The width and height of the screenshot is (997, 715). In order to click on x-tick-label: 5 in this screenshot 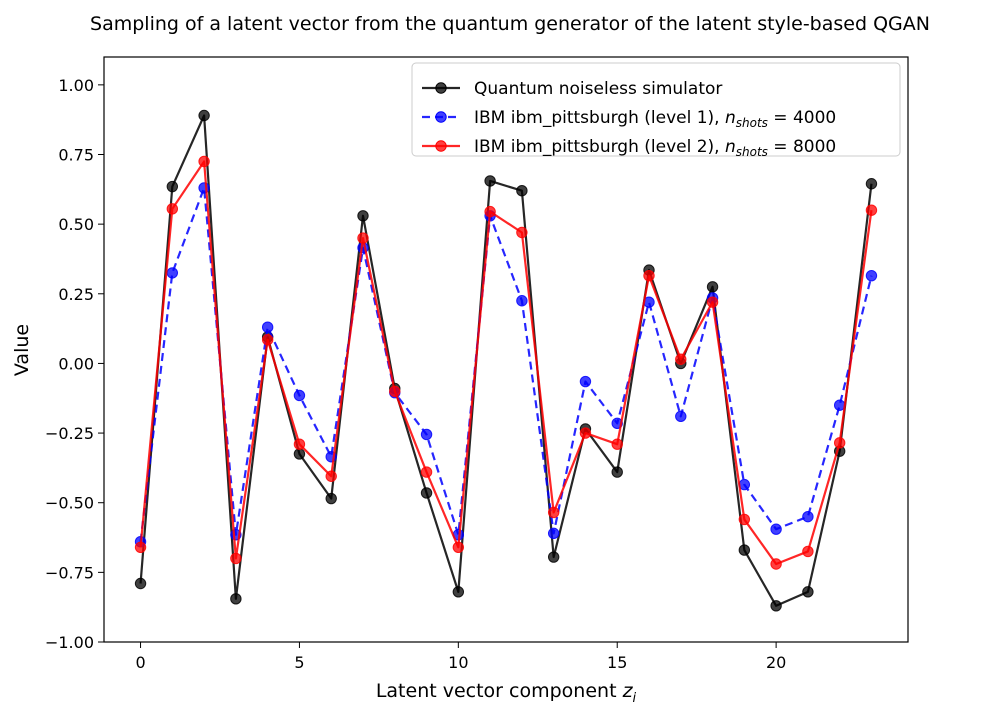, I will do `click(299, 662)`.